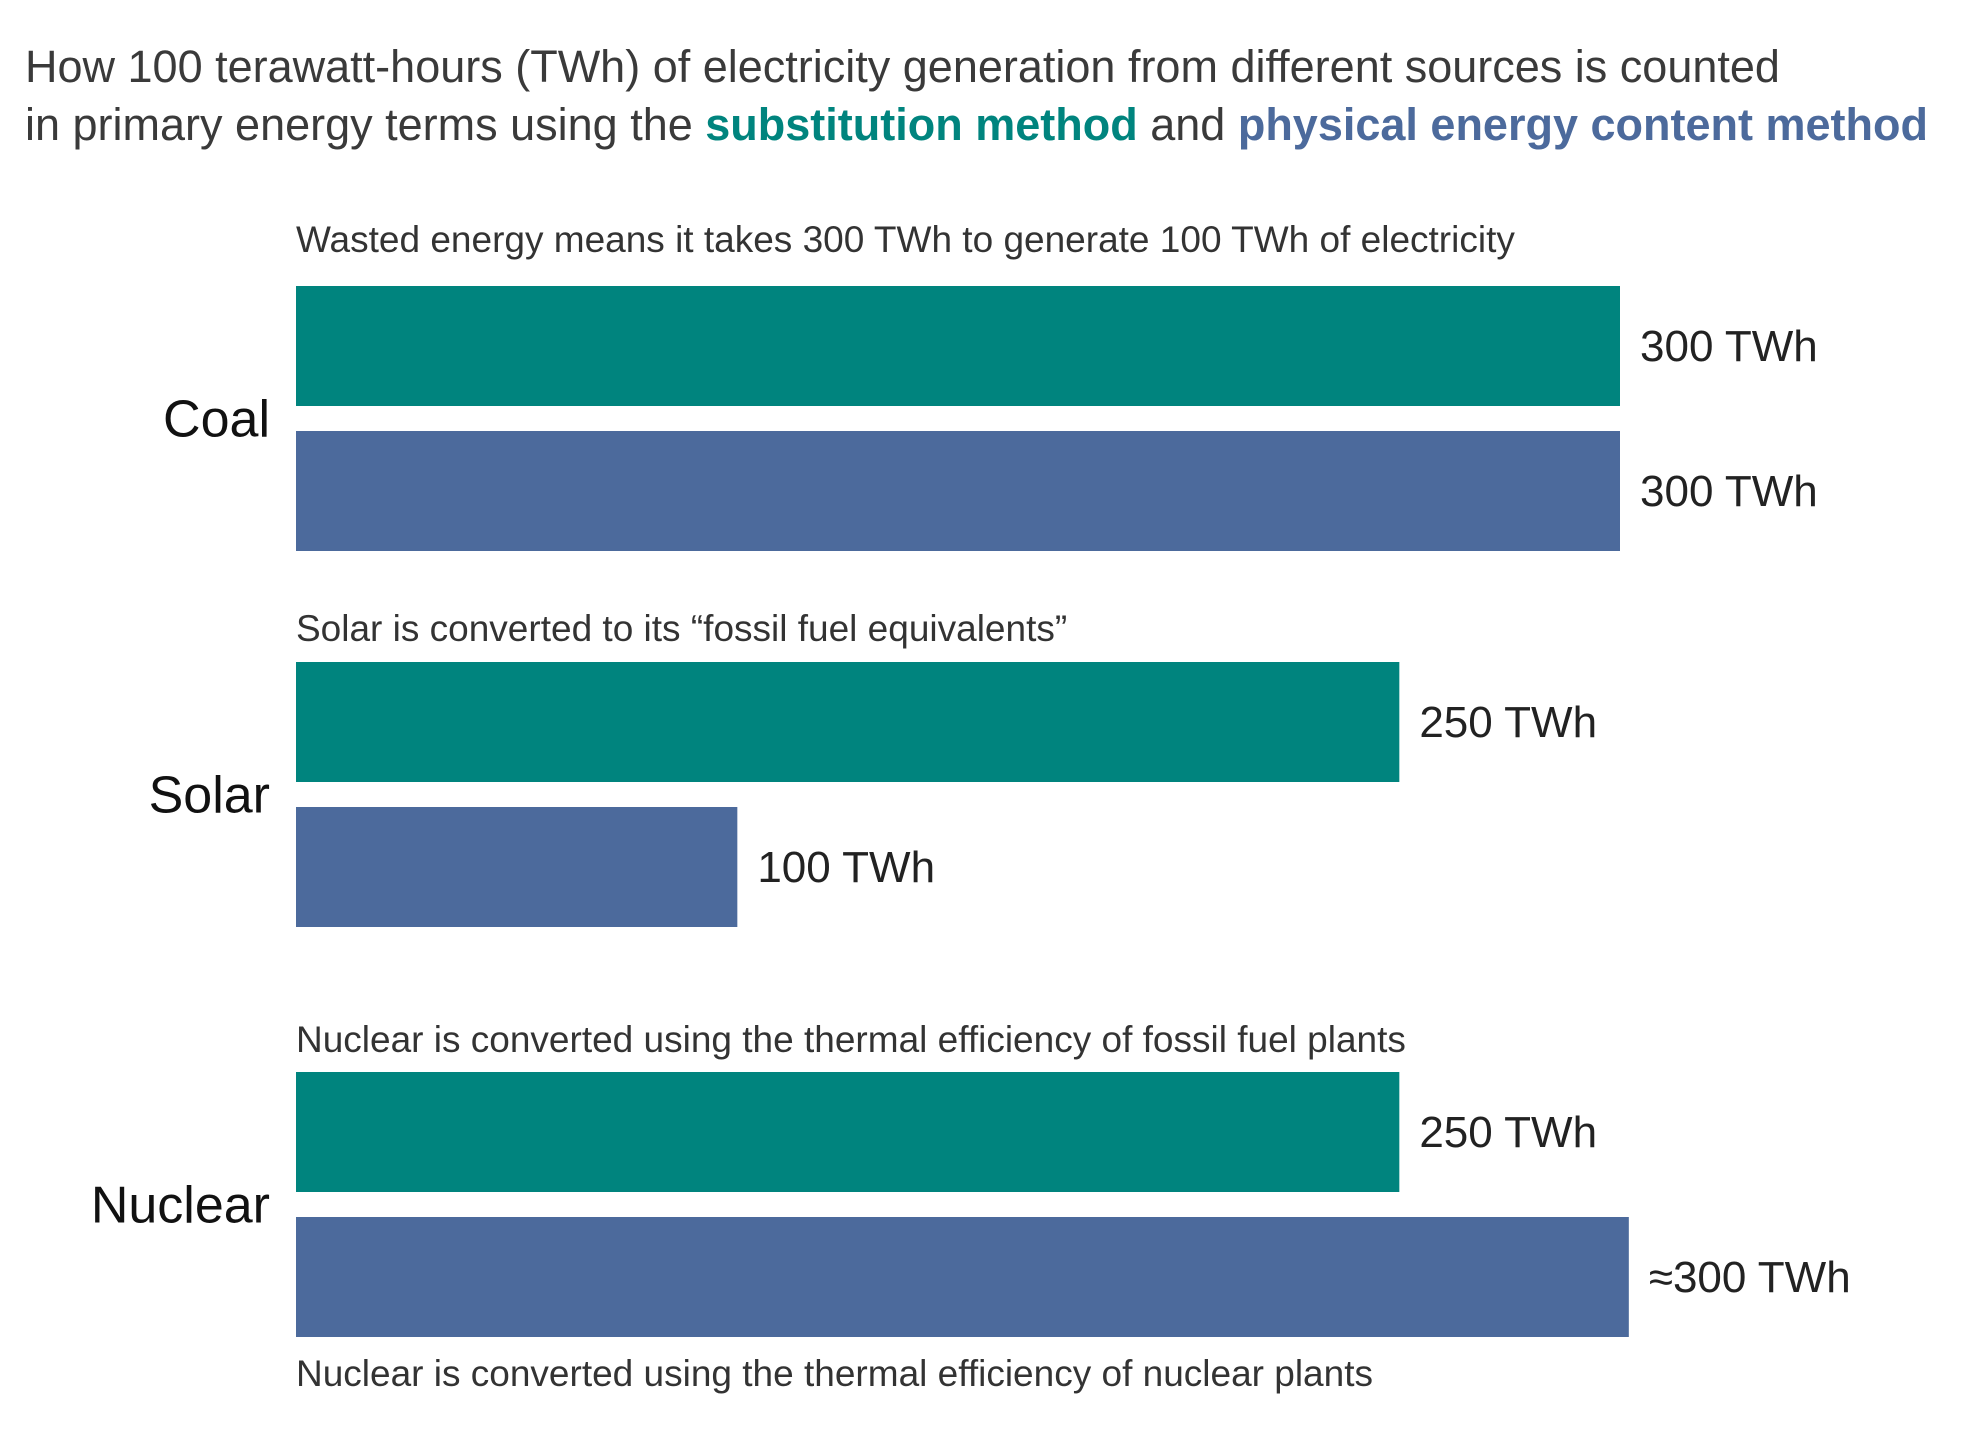  What do you see at coordinates (848, 1132) in the screenshot?
I see `bar-nuclear-substitution` at bounding box center [848, 1132].